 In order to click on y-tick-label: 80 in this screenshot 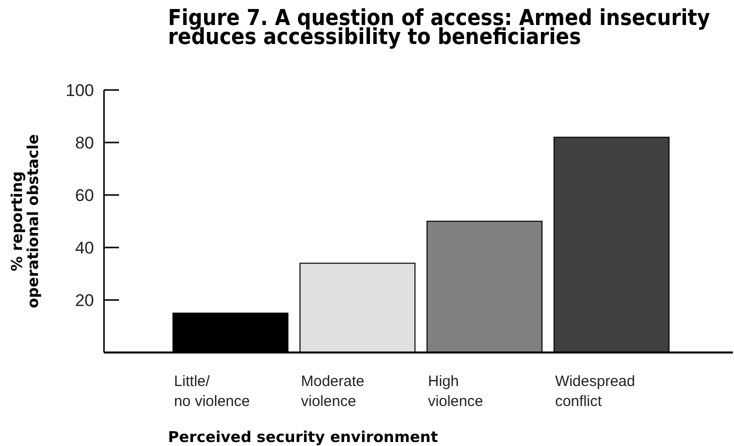, I will do `click(84, 142)`.